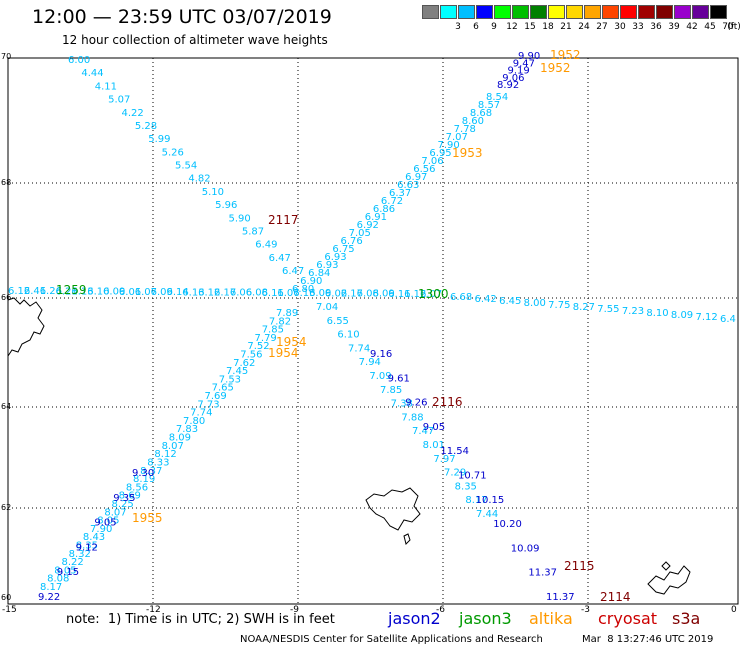 This screenshot has width=740, height=650. I want to click on swh-label: 5.90, so click(240, 218).